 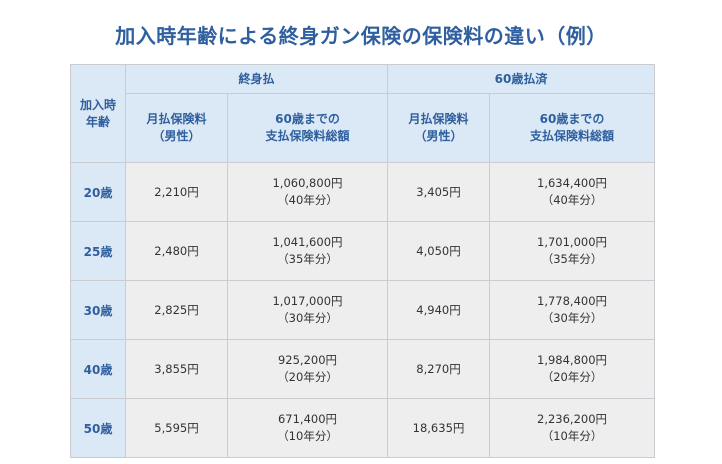 I want to click on paid60-monthly-cell: 4,050円, so click(x=439, y=251).